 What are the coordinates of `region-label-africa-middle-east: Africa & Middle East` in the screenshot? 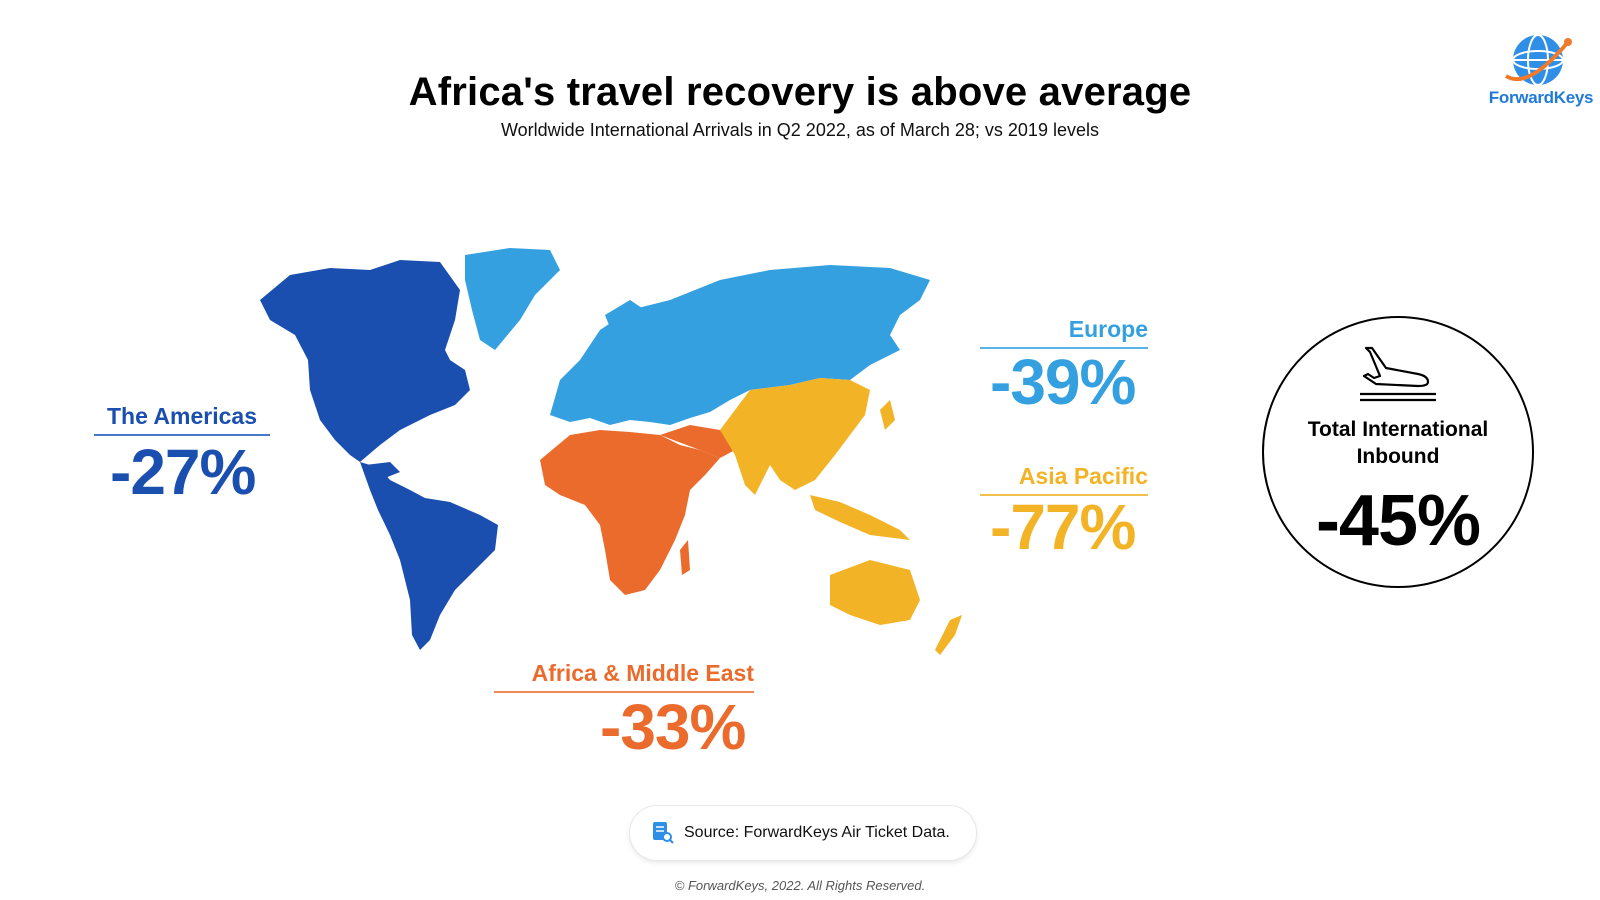 It's located at (624, 676).